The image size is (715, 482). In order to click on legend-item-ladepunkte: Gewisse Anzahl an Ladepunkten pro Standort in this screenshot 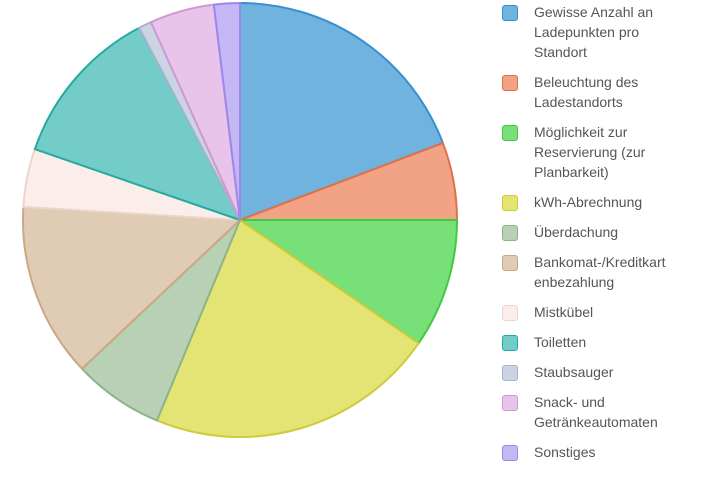, I will do `click(603, 32)`.